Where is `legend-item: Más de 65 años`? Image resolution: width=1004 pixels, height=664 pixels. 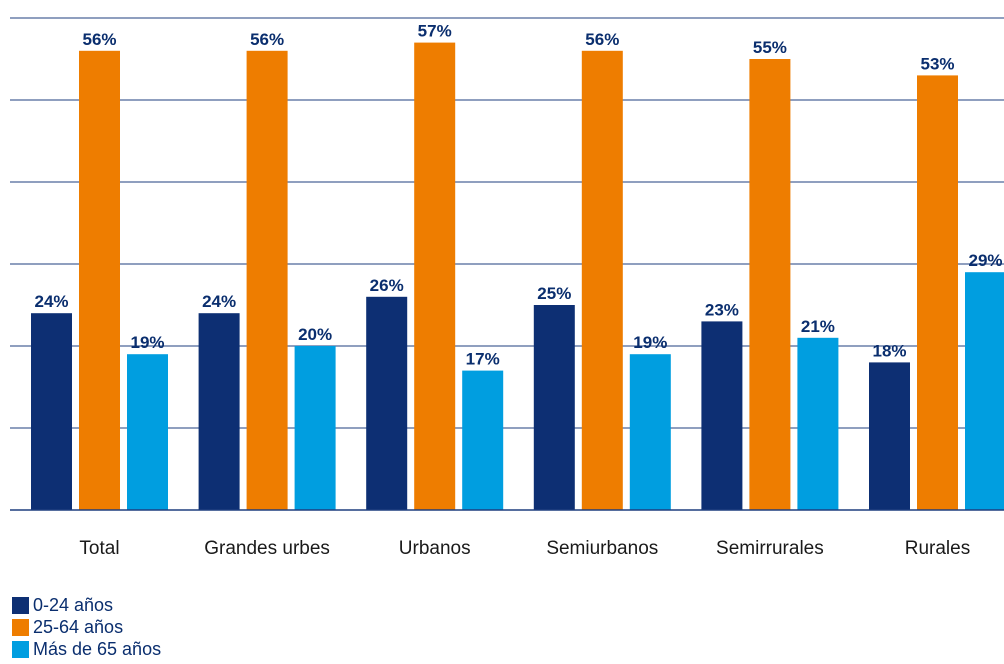 legend-item: Más de 65 años is located at coordinates (86, 649).